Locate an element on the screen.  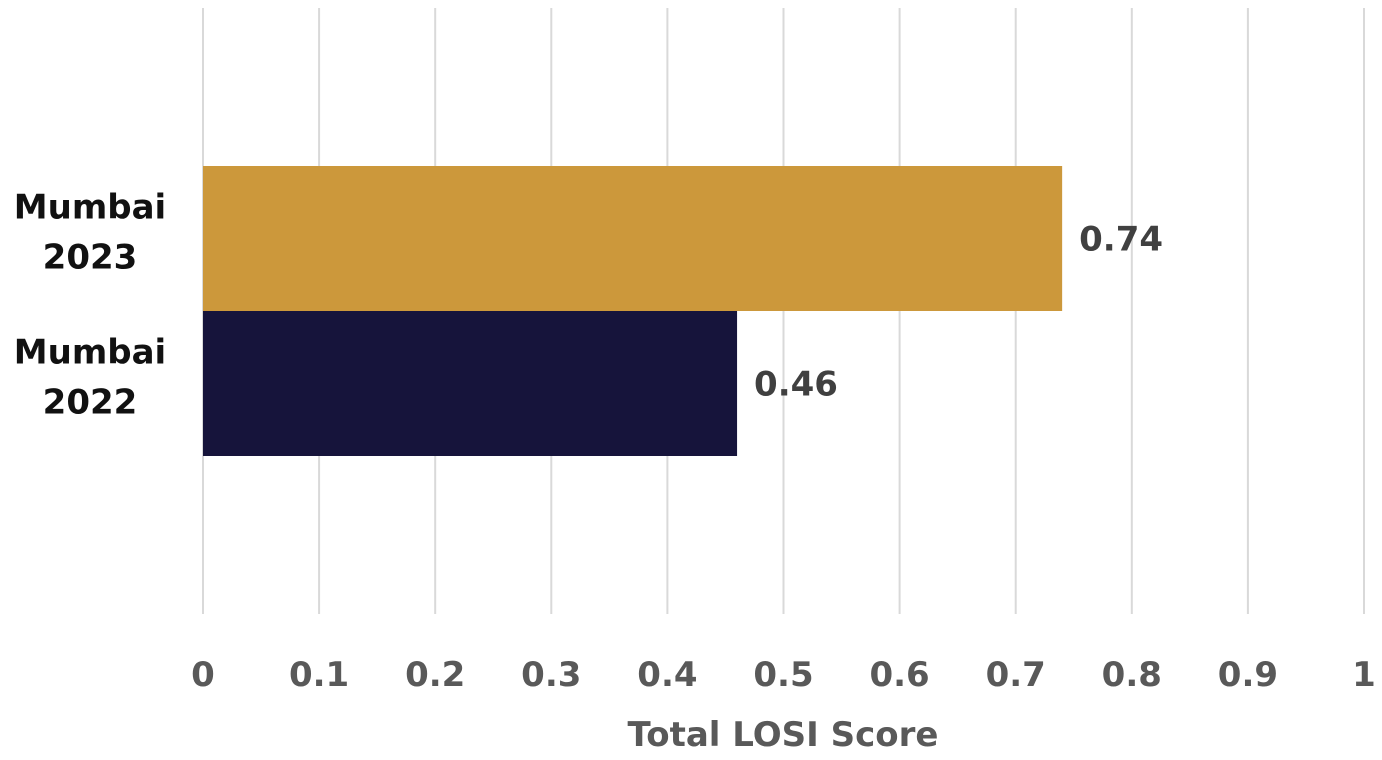
x-tick-labels: 0 0.1 0.2 0.3 0.4 0.5 0.6 0.7 0.8 0.9 1 is located at coordinates (783, 675).